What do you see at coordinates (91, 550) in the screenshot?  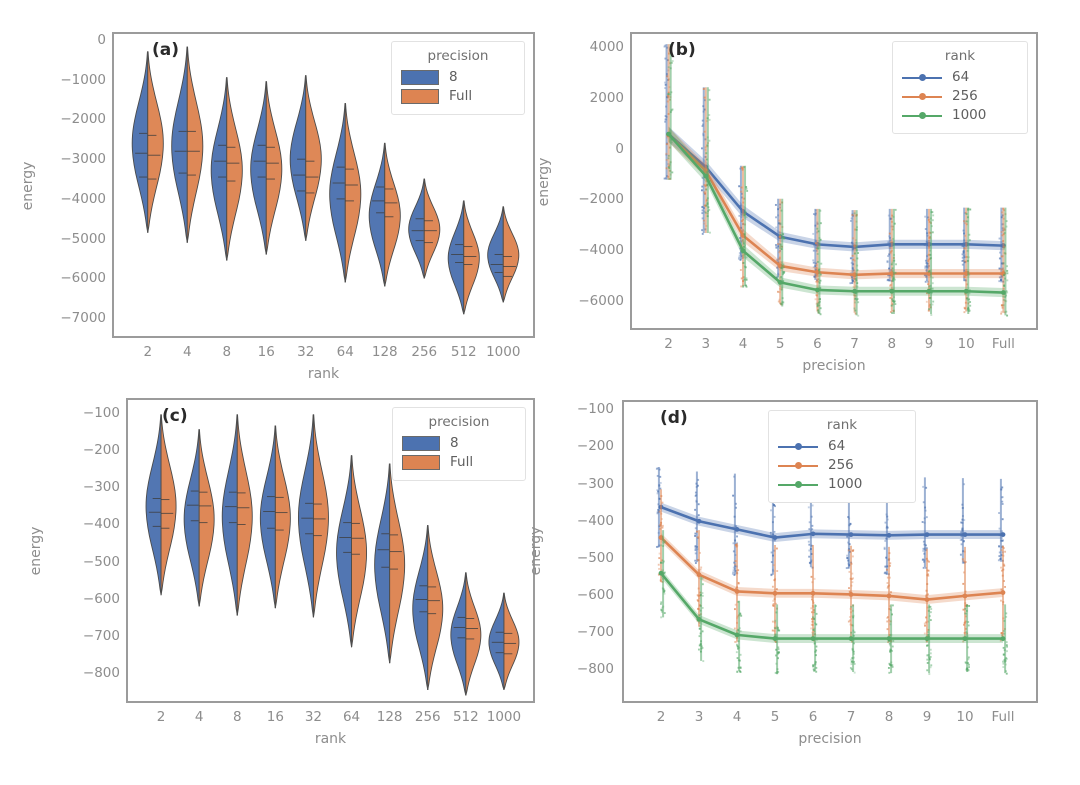 I see `panel-c-ytick-group: −100 −200 −300 −400 −500 −600 −700 −800` at bounding box center [91, 550].